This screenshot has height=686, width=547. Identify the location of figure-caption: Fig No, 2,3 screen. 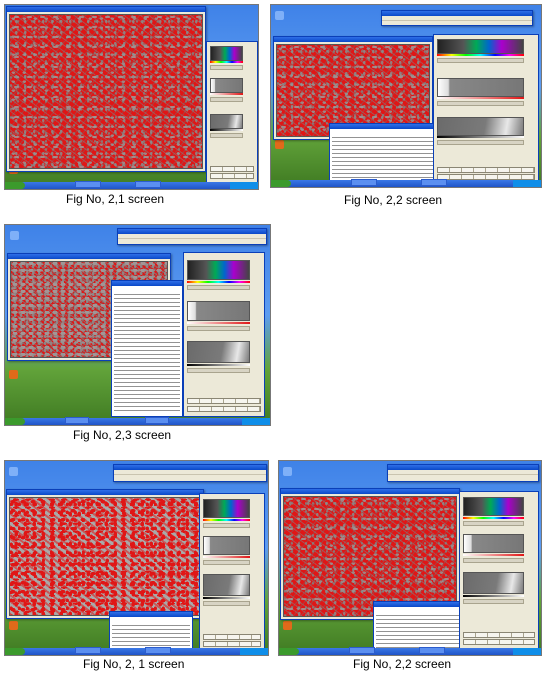
(122, 435).